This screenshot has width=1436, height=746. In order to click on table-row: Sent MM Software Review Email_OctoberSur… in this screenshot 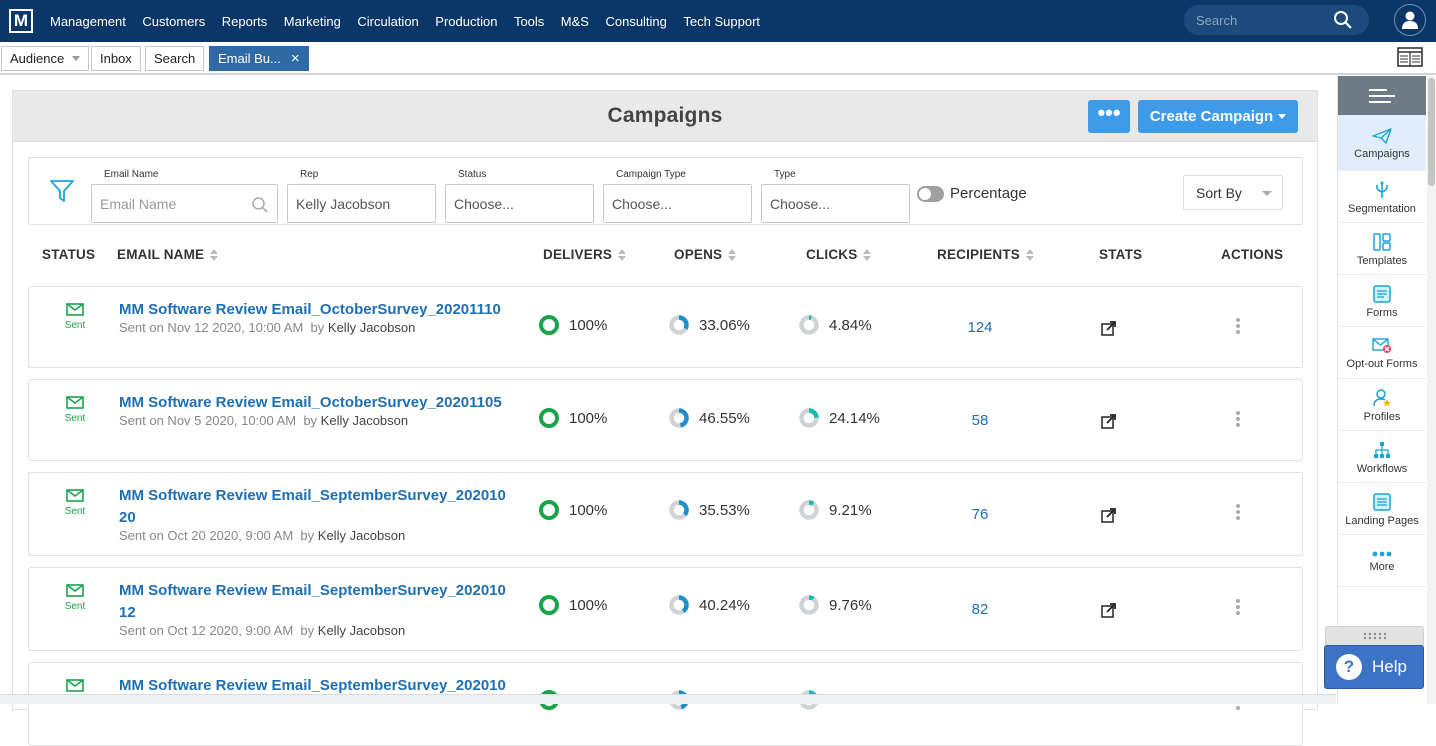, I will do `click(665, 327)`.